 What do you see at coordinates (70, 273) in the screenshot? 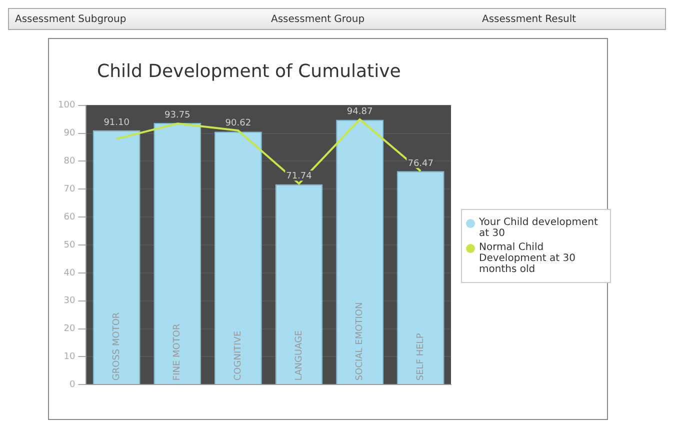
I see `y-tick-label: 40` at bounding box center [70, 273].